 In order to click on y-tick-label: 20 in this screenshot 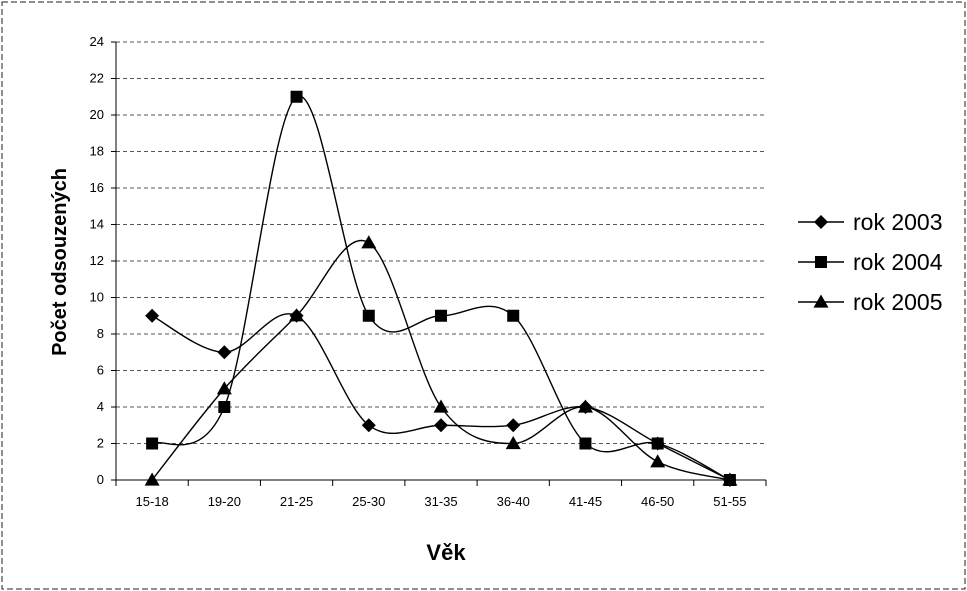, I will do `click(97, 114)`.